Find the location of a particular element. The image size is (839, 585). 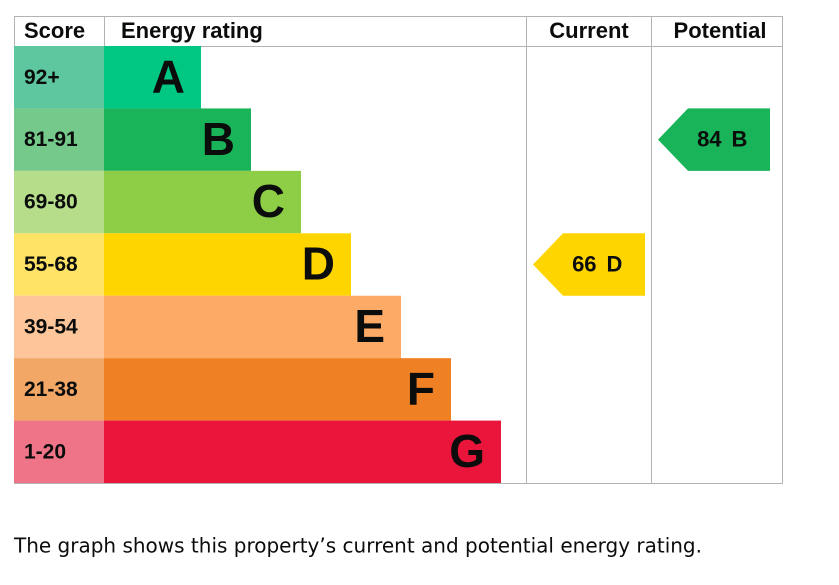

potential-value: 84 is located at coordinates (709, 138).